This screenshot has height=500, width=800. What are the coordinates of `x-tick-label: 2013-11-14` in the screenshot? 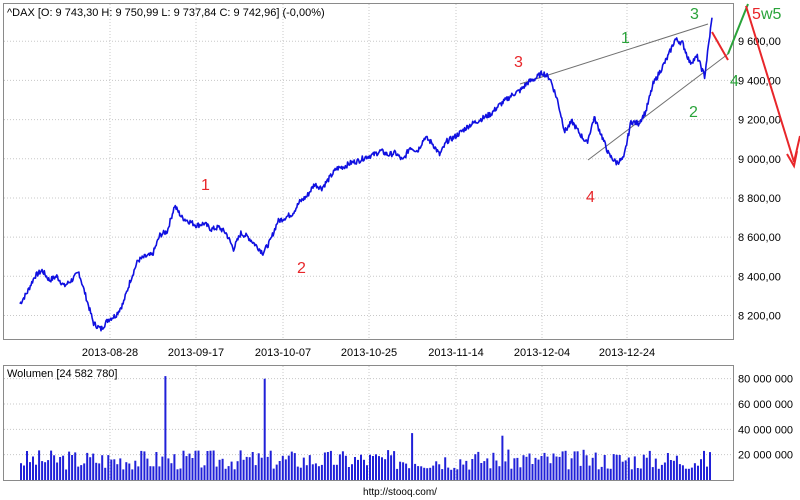 It's located at (455, 353).